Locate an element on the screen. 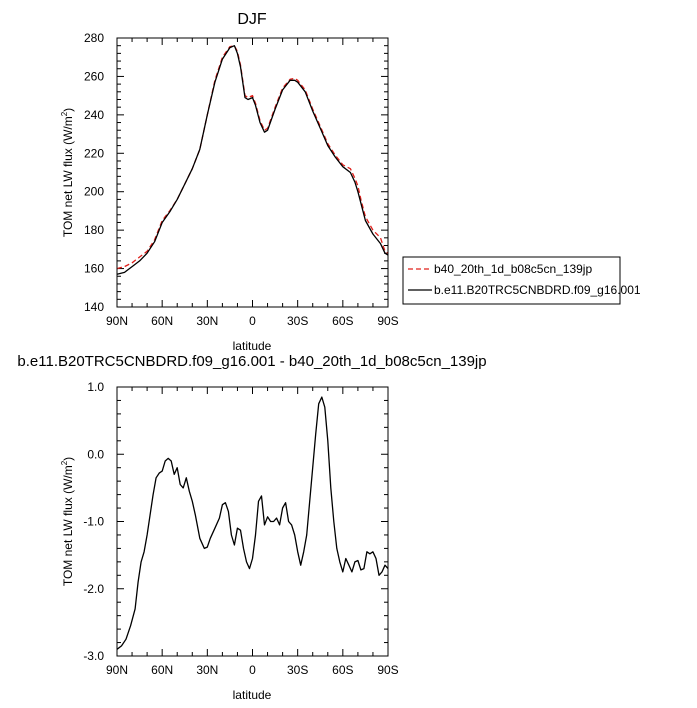 The image size is (697, 708). top-x-tick-label: 90S is located at coordinates (387, 321).